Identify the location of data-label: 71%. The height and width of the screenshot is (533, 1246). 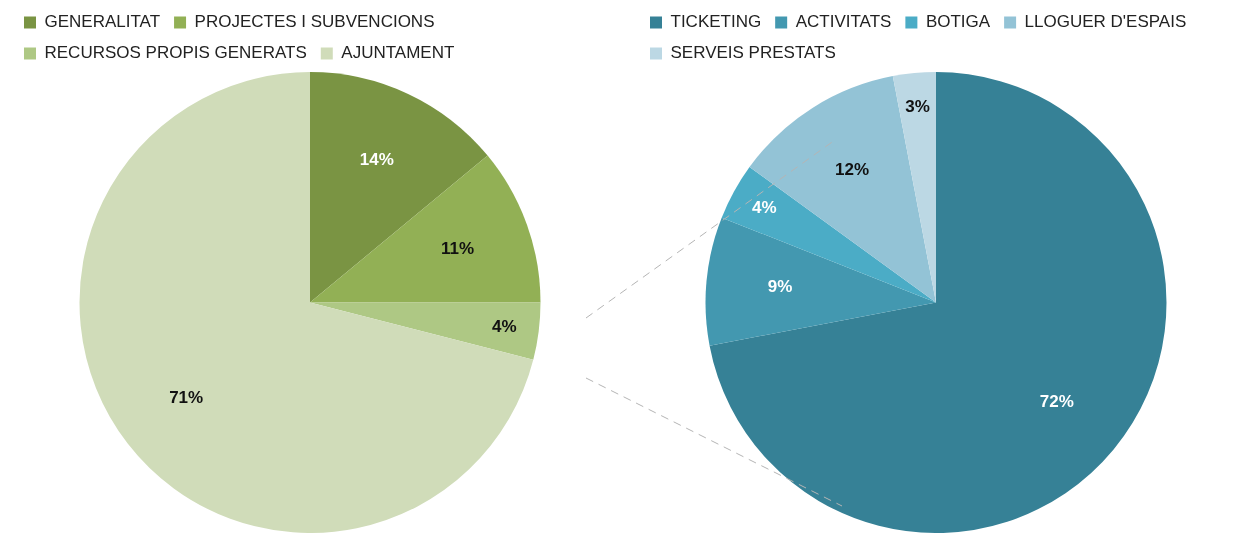
(186, 398).